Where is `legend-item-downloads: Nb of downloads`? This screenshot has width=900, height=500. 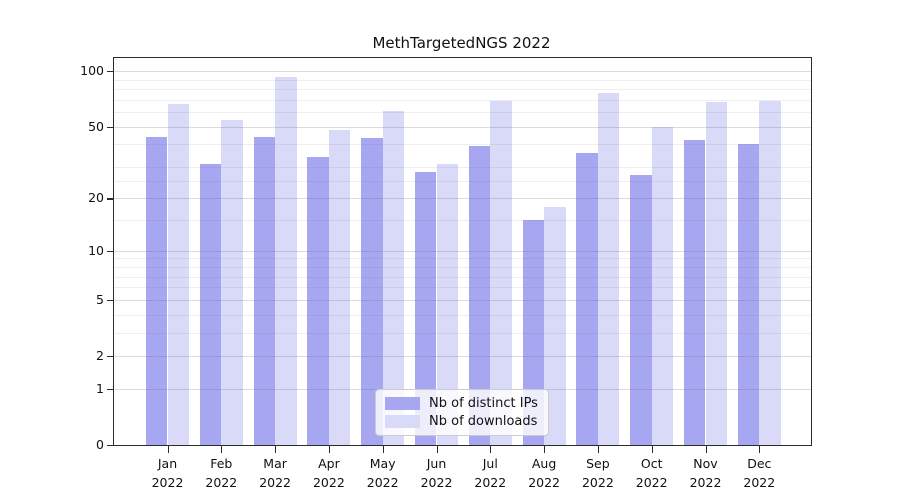 legend-item-downloads: Nb of downloads is located at coordinates (461, 421).